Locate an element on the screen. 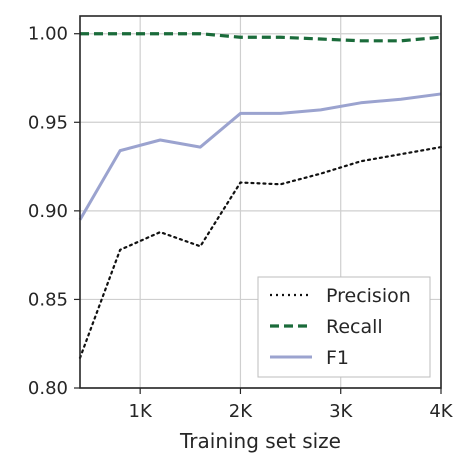  x-tick-label: 4K is located at coordinates (441, 411).